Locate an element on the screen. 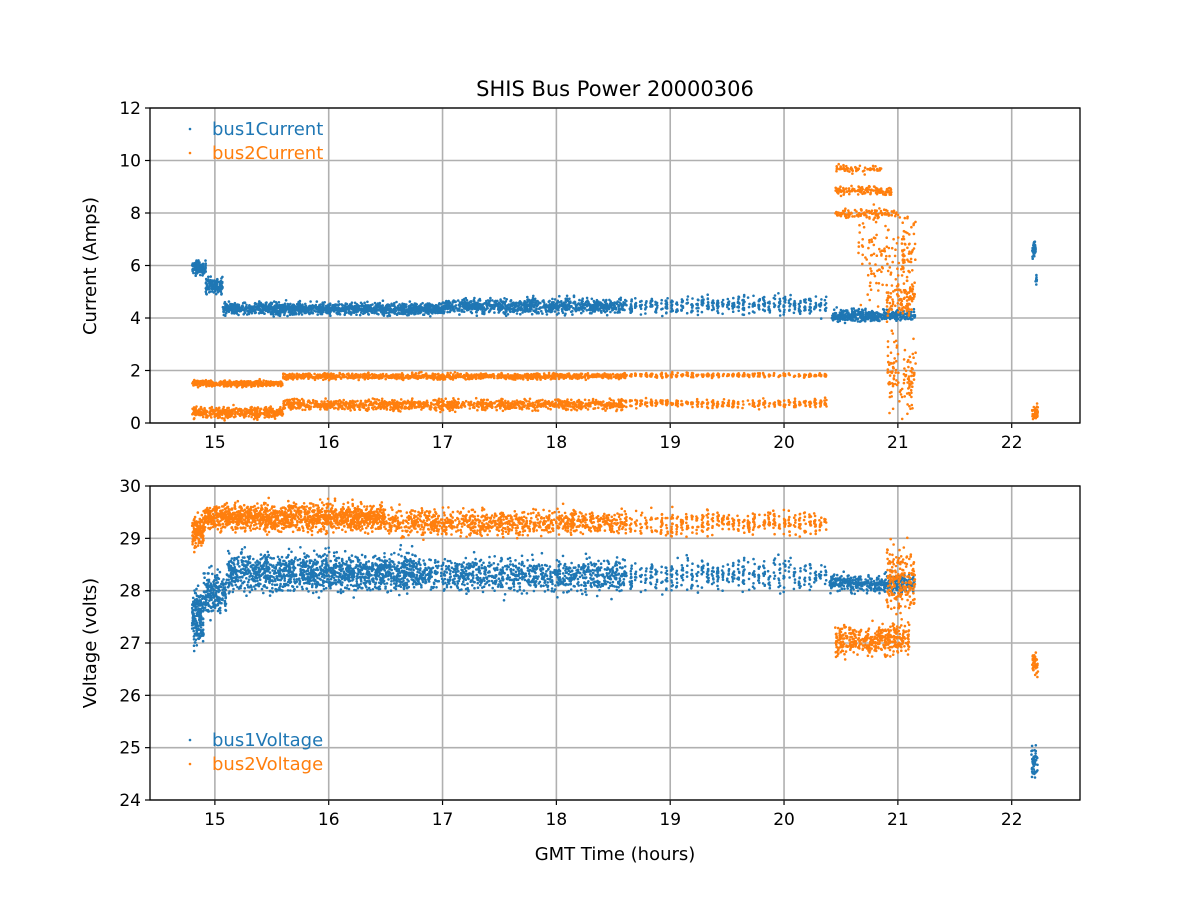 The width and height of the screenshot is (1200, 900). x-tick-label: 21 is located at coordinates (898, 443).